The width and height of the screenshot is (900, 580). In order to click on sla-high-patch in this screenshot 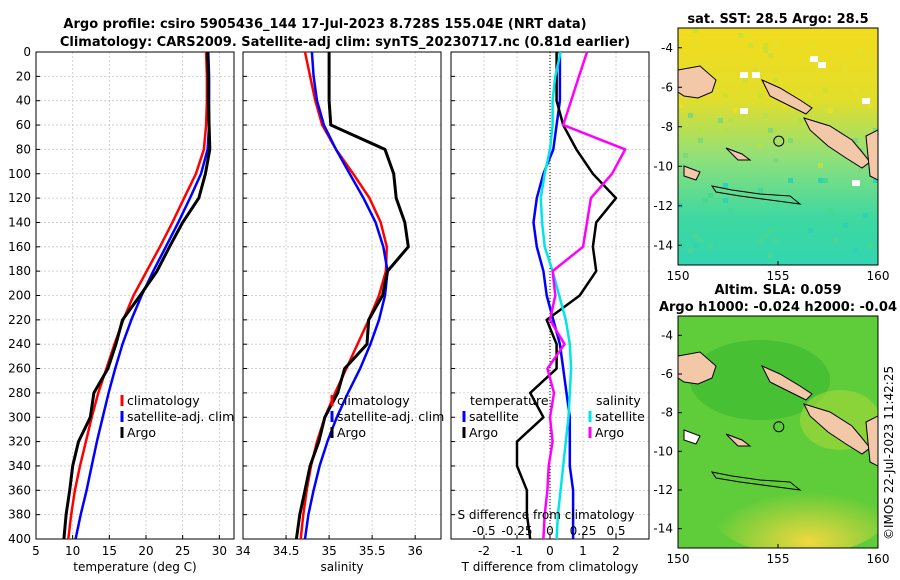, I will do `click(794, 506)`.